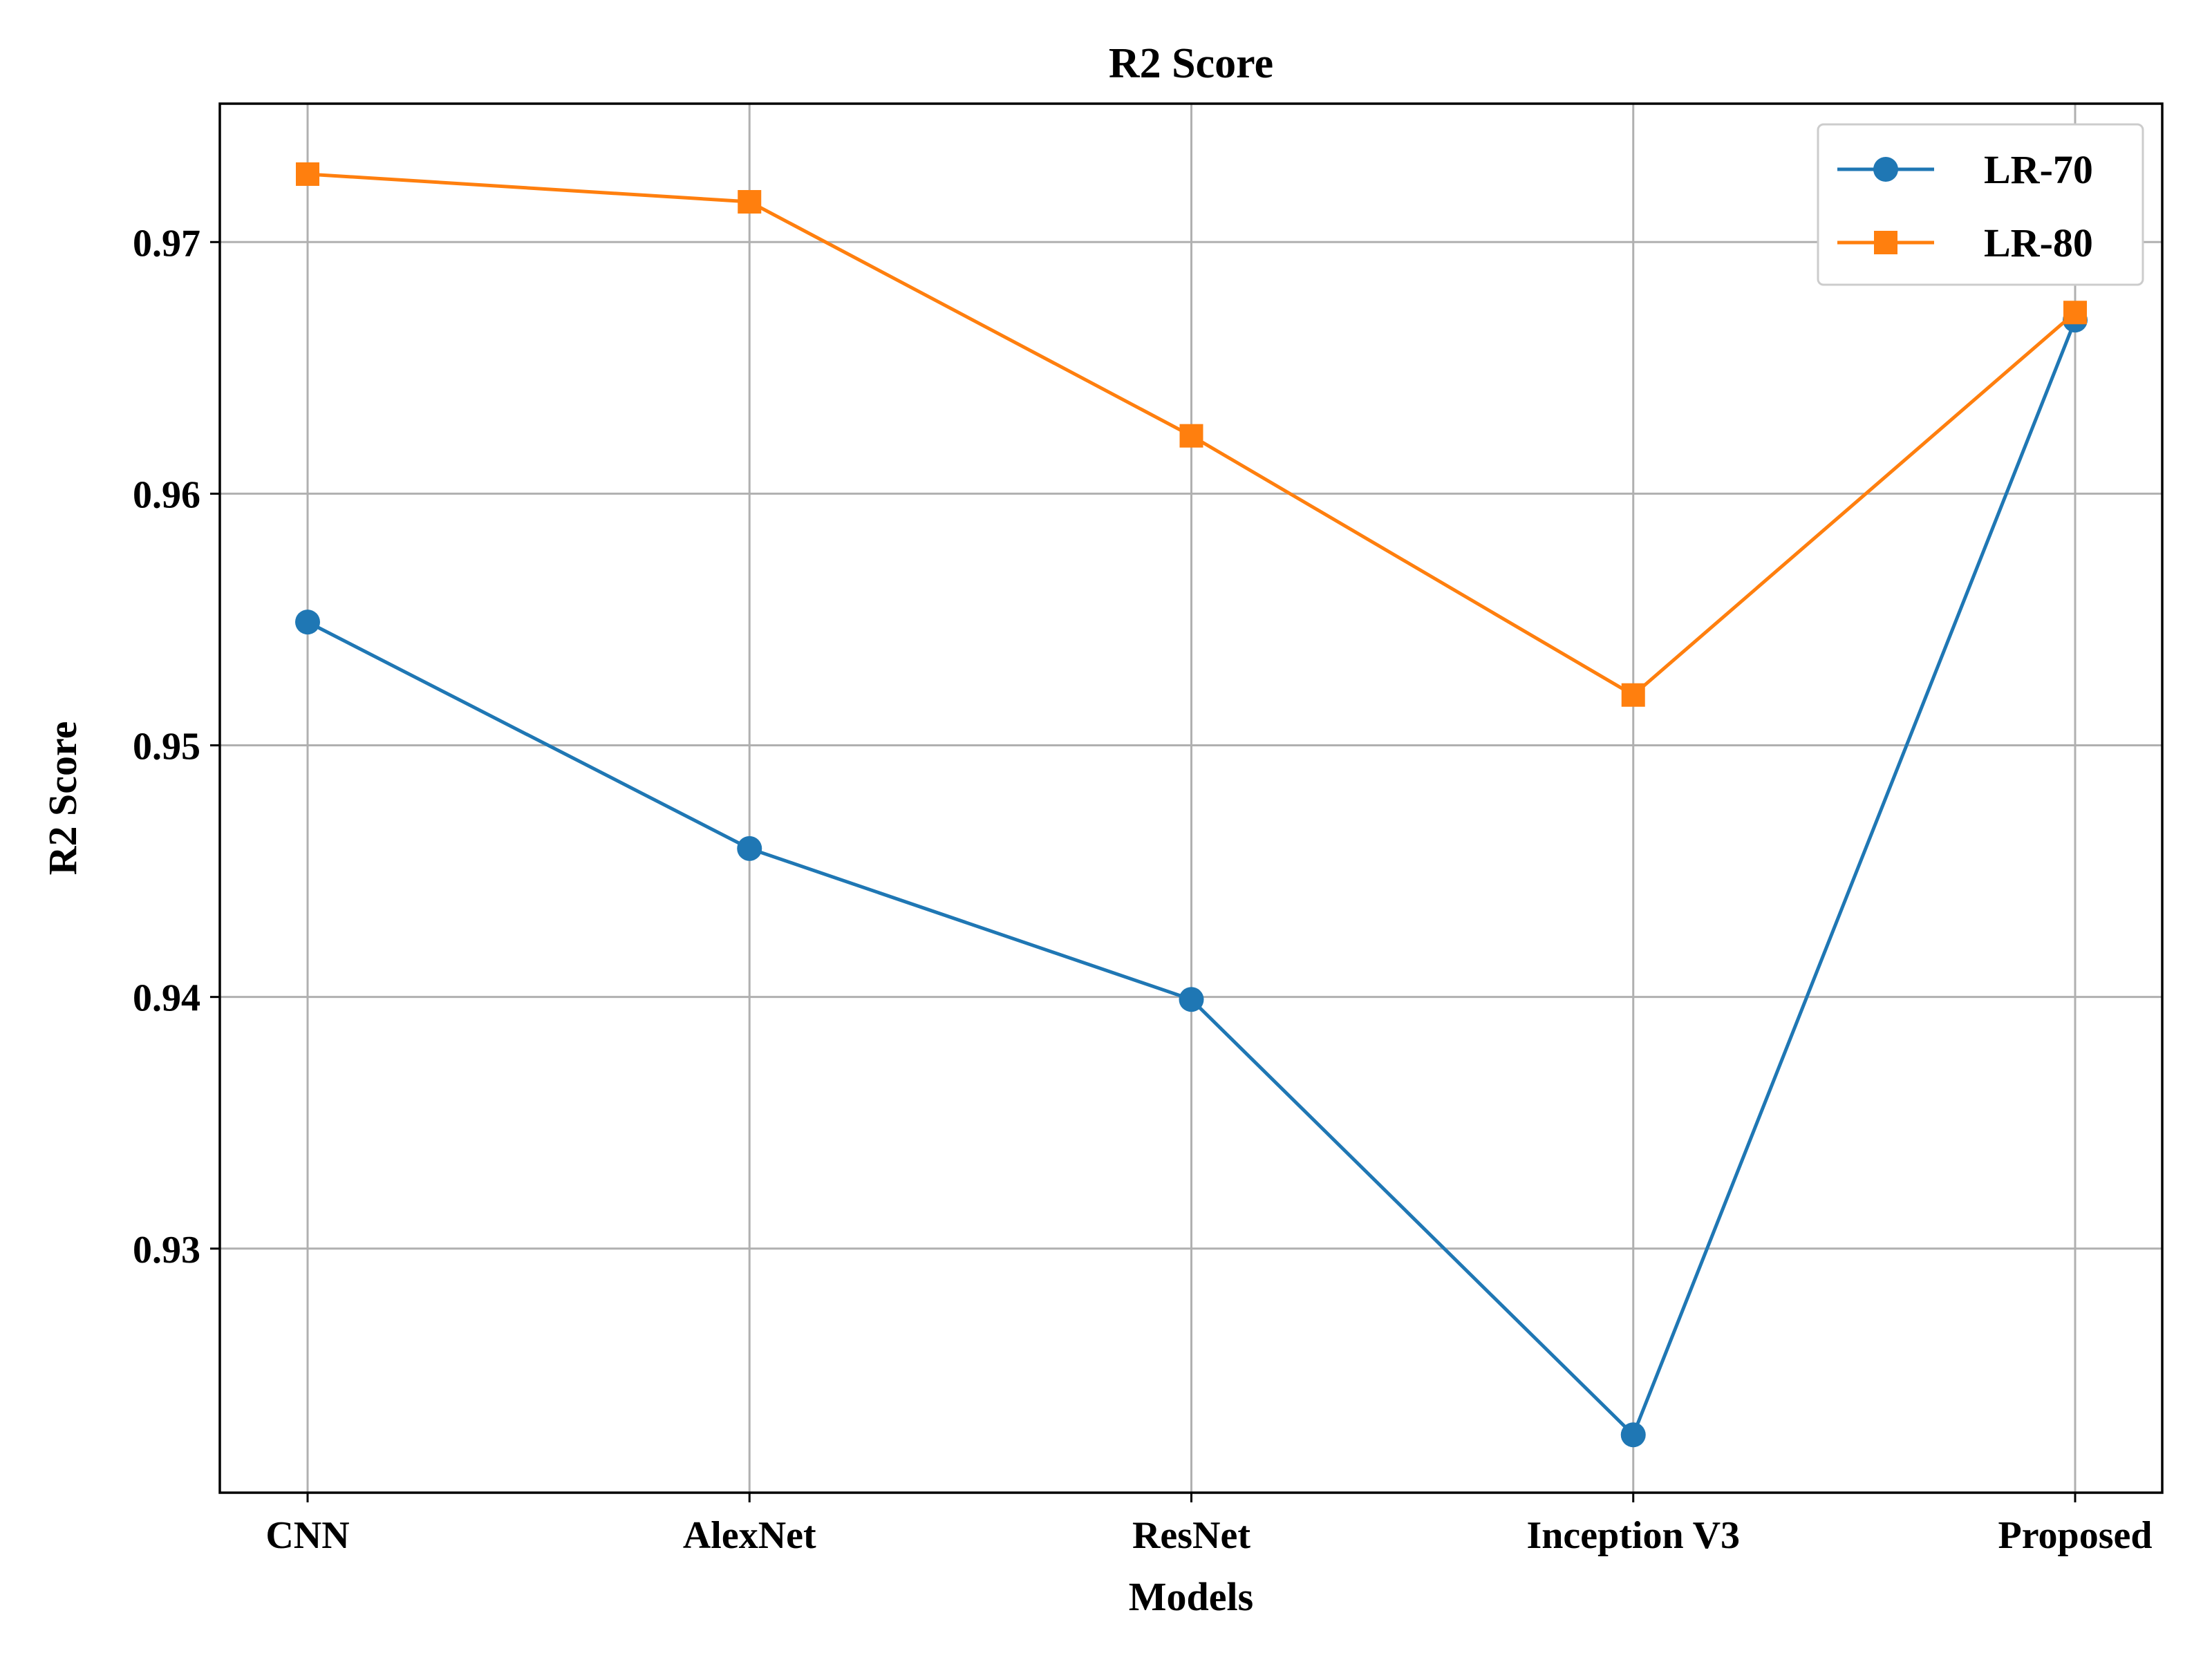 This screenshot has width=2212, height=1662. What do you see at coordinates (1965, 169) in the screenshot?
I see `legend-item-lr-70: LR-70` at bounding box center [1965, 169].